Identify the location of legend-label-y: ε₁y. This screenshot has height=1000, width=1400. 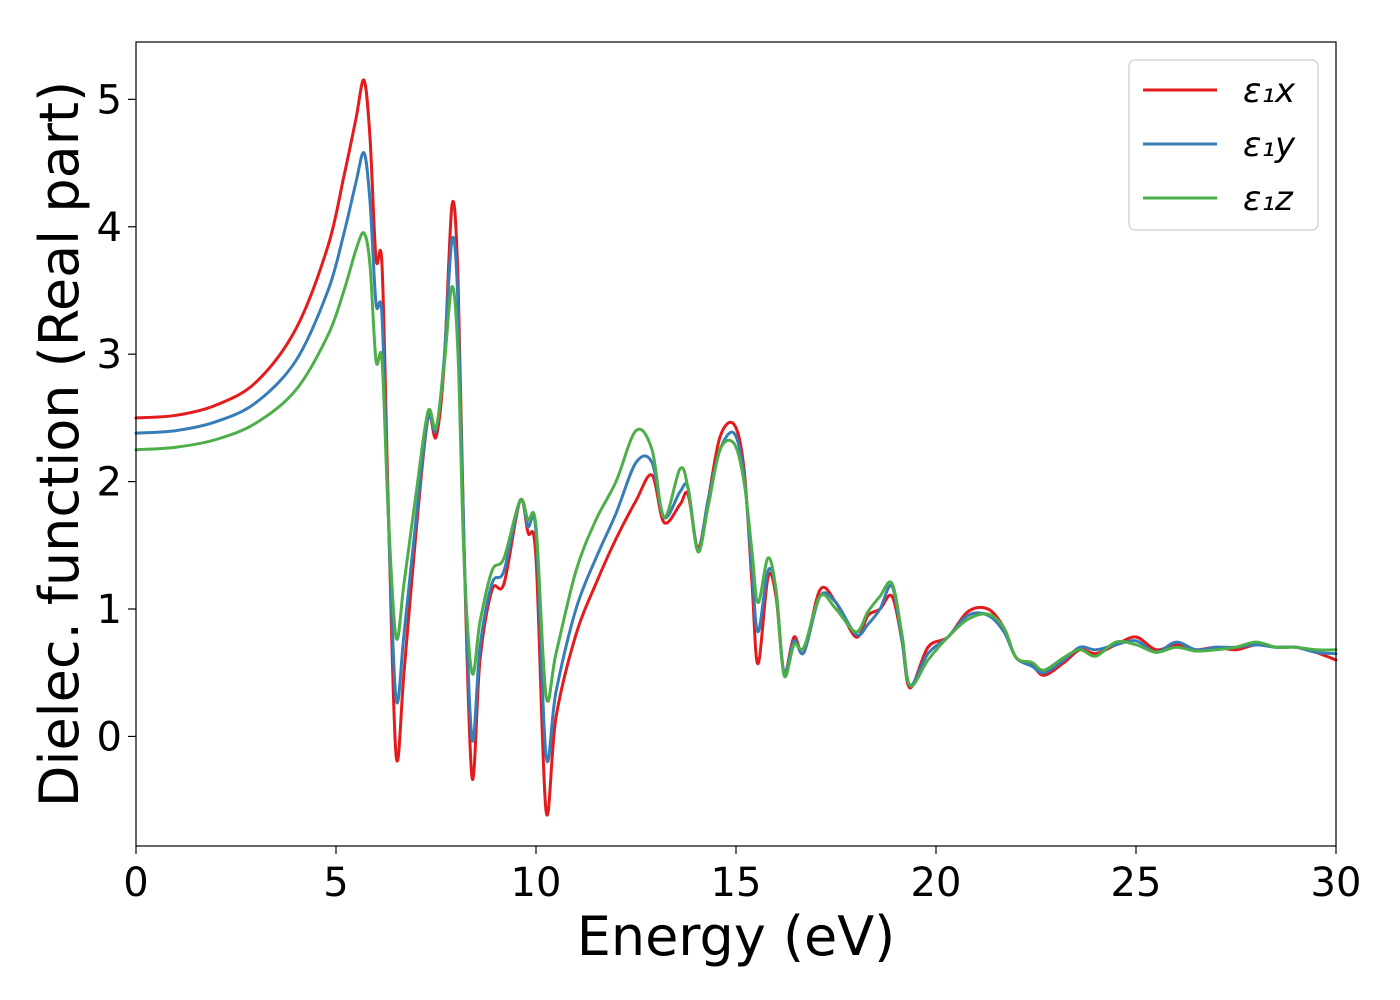
(1269, 145).